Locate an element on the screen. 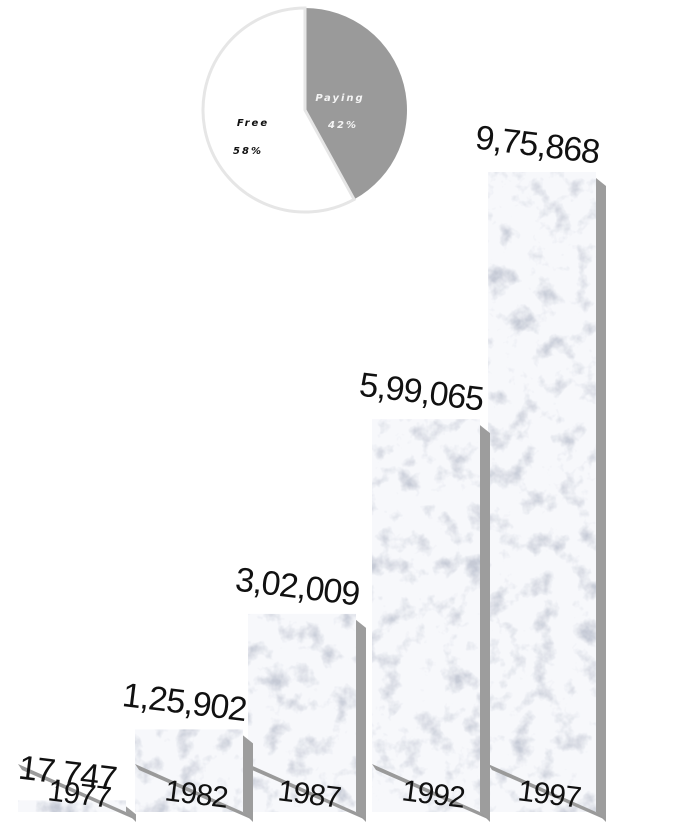  pie-slice-free is located at coordinates (279, 110).